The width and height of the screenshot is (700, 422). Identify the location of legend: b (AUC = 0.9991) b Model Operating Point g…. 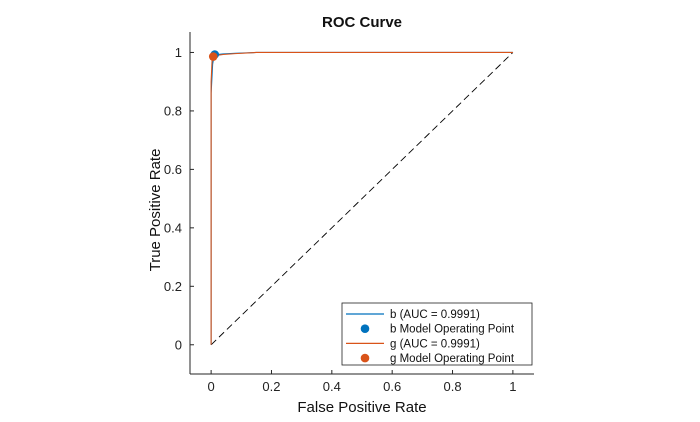
(437, 334).